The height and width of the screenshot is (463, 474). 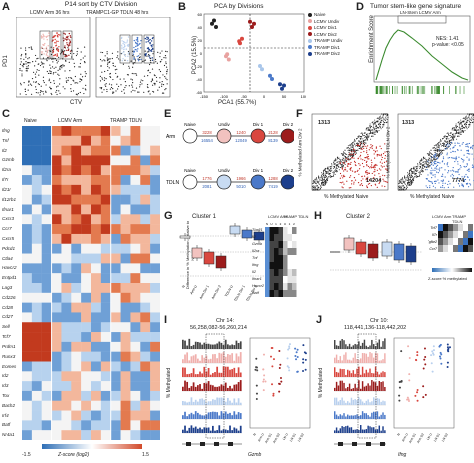 What do you see at coordinates (92, 446) in the screenshot?
I see `panel-c-colorbar` at bounding box center [92, 446].